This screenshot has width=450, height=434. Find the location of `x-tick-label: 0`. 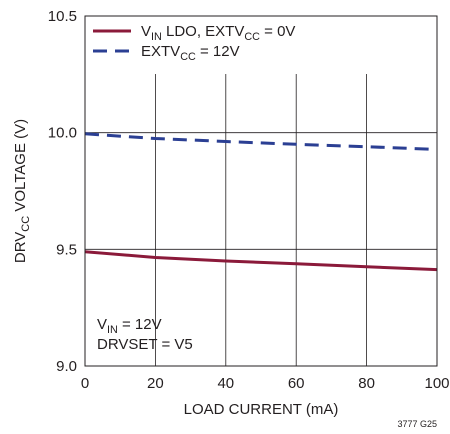

x-tick-label: 0 is located at coordinates (85, 383).